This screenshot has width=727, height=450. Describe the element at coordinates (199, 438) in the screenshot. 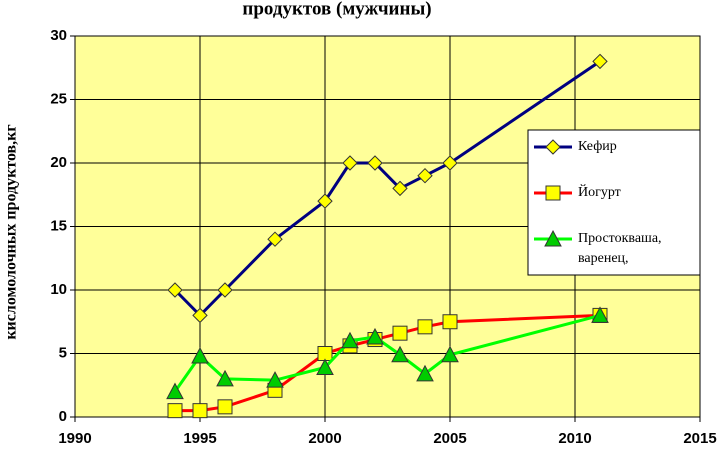

I see `x-tick-label: 1995` at that location.